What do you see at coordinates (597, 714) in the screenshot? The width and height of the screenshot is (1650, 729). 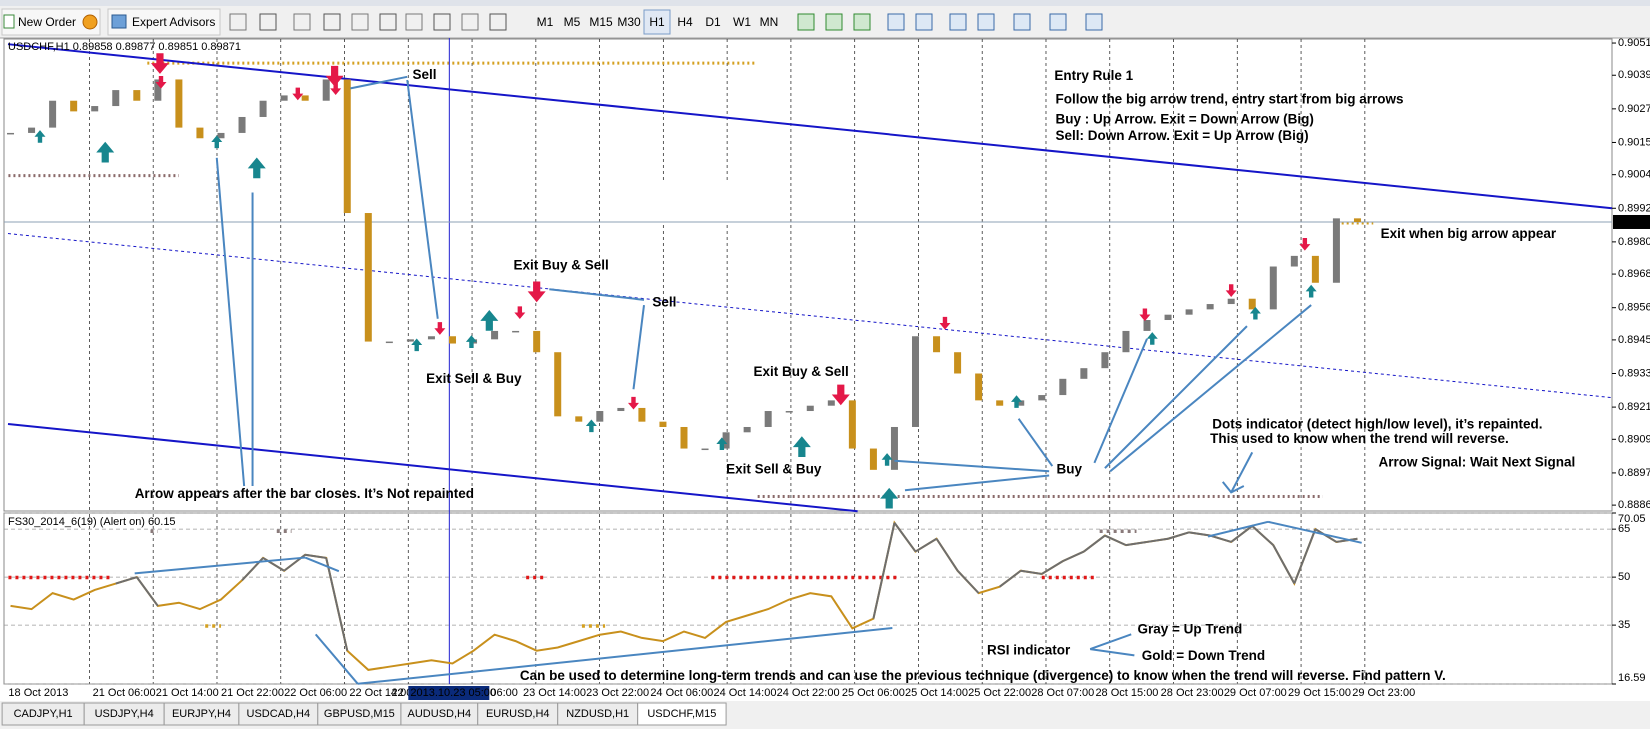 I see `chart-tab-label: NZDUSD,H1` at bounding box center [597, 714].